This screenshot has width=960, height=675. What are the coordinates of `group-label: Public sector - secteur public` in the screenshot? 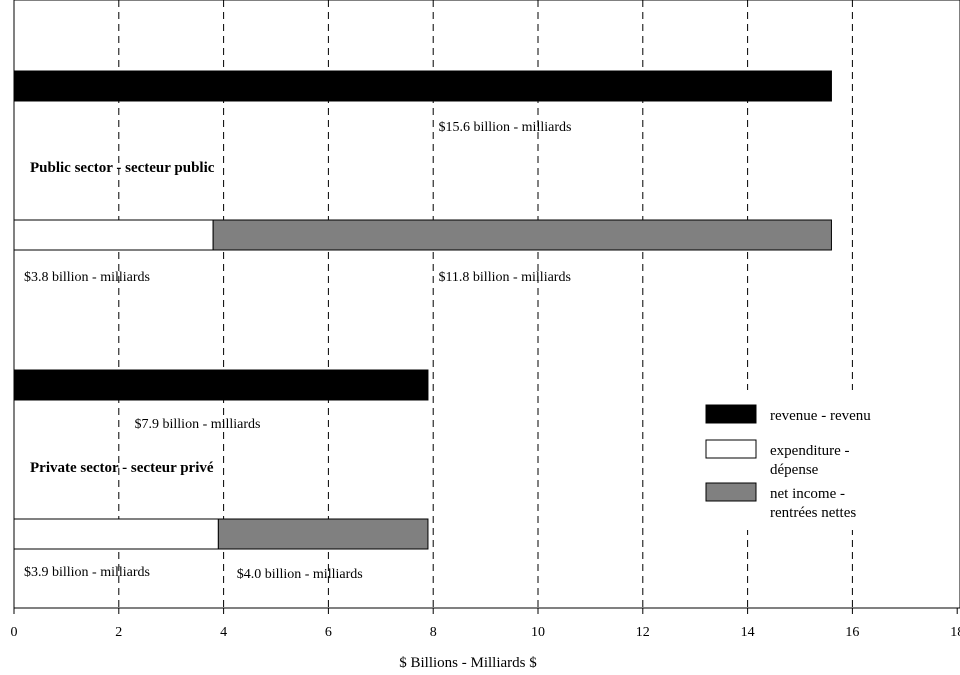 It's located at (122, 168).